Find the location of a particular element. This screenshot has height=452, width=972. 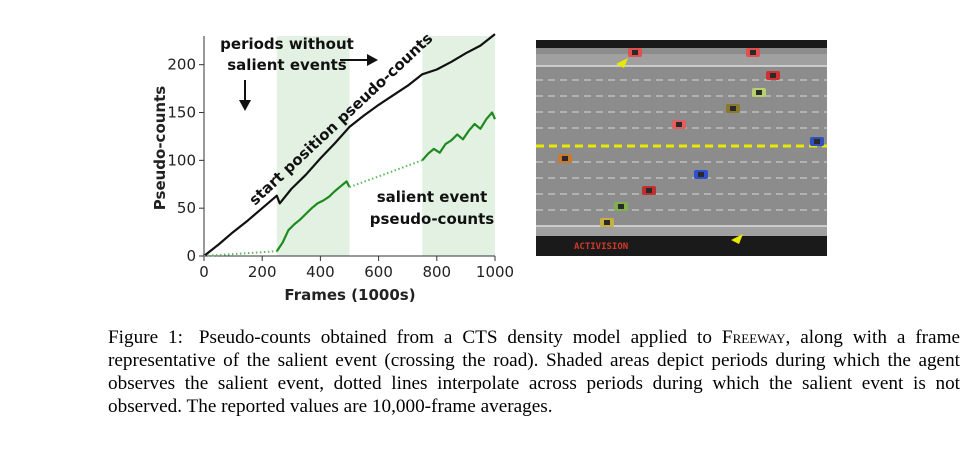

freeway-game-frame: ACTIVISION is located at coordinates (681, 148).